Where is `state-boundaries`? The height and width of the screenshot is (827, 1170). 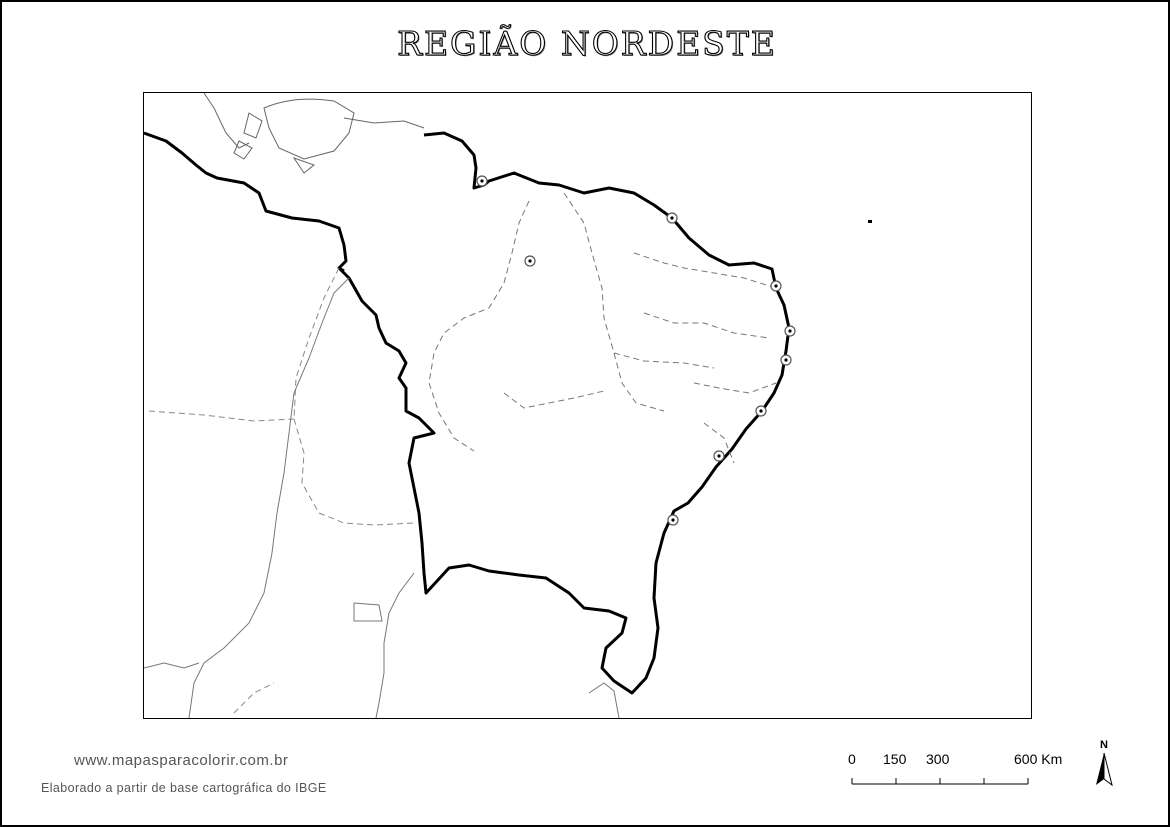 state-boundaries is located at coordinates (602, 328).